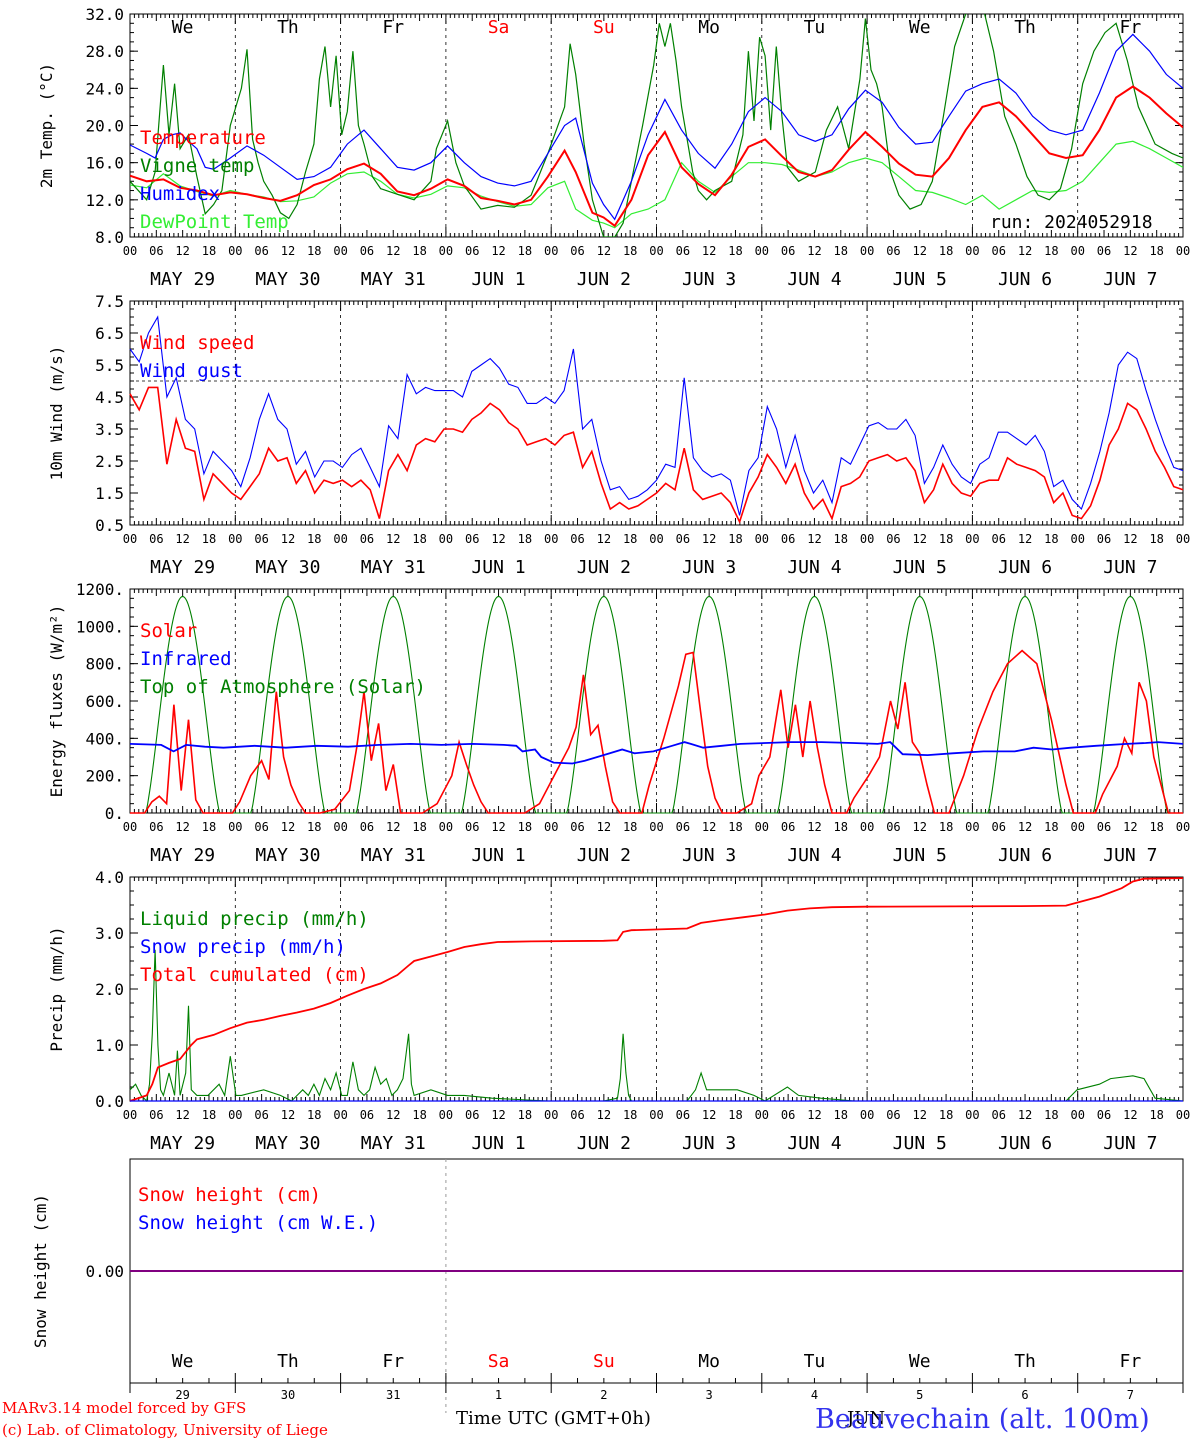 Image resolution: width=1194 pixels, height=1440 pixels. Describe the element at coordinates (104, 14) in the screenshot. I see `y-tick-label: 32.0` at that location.